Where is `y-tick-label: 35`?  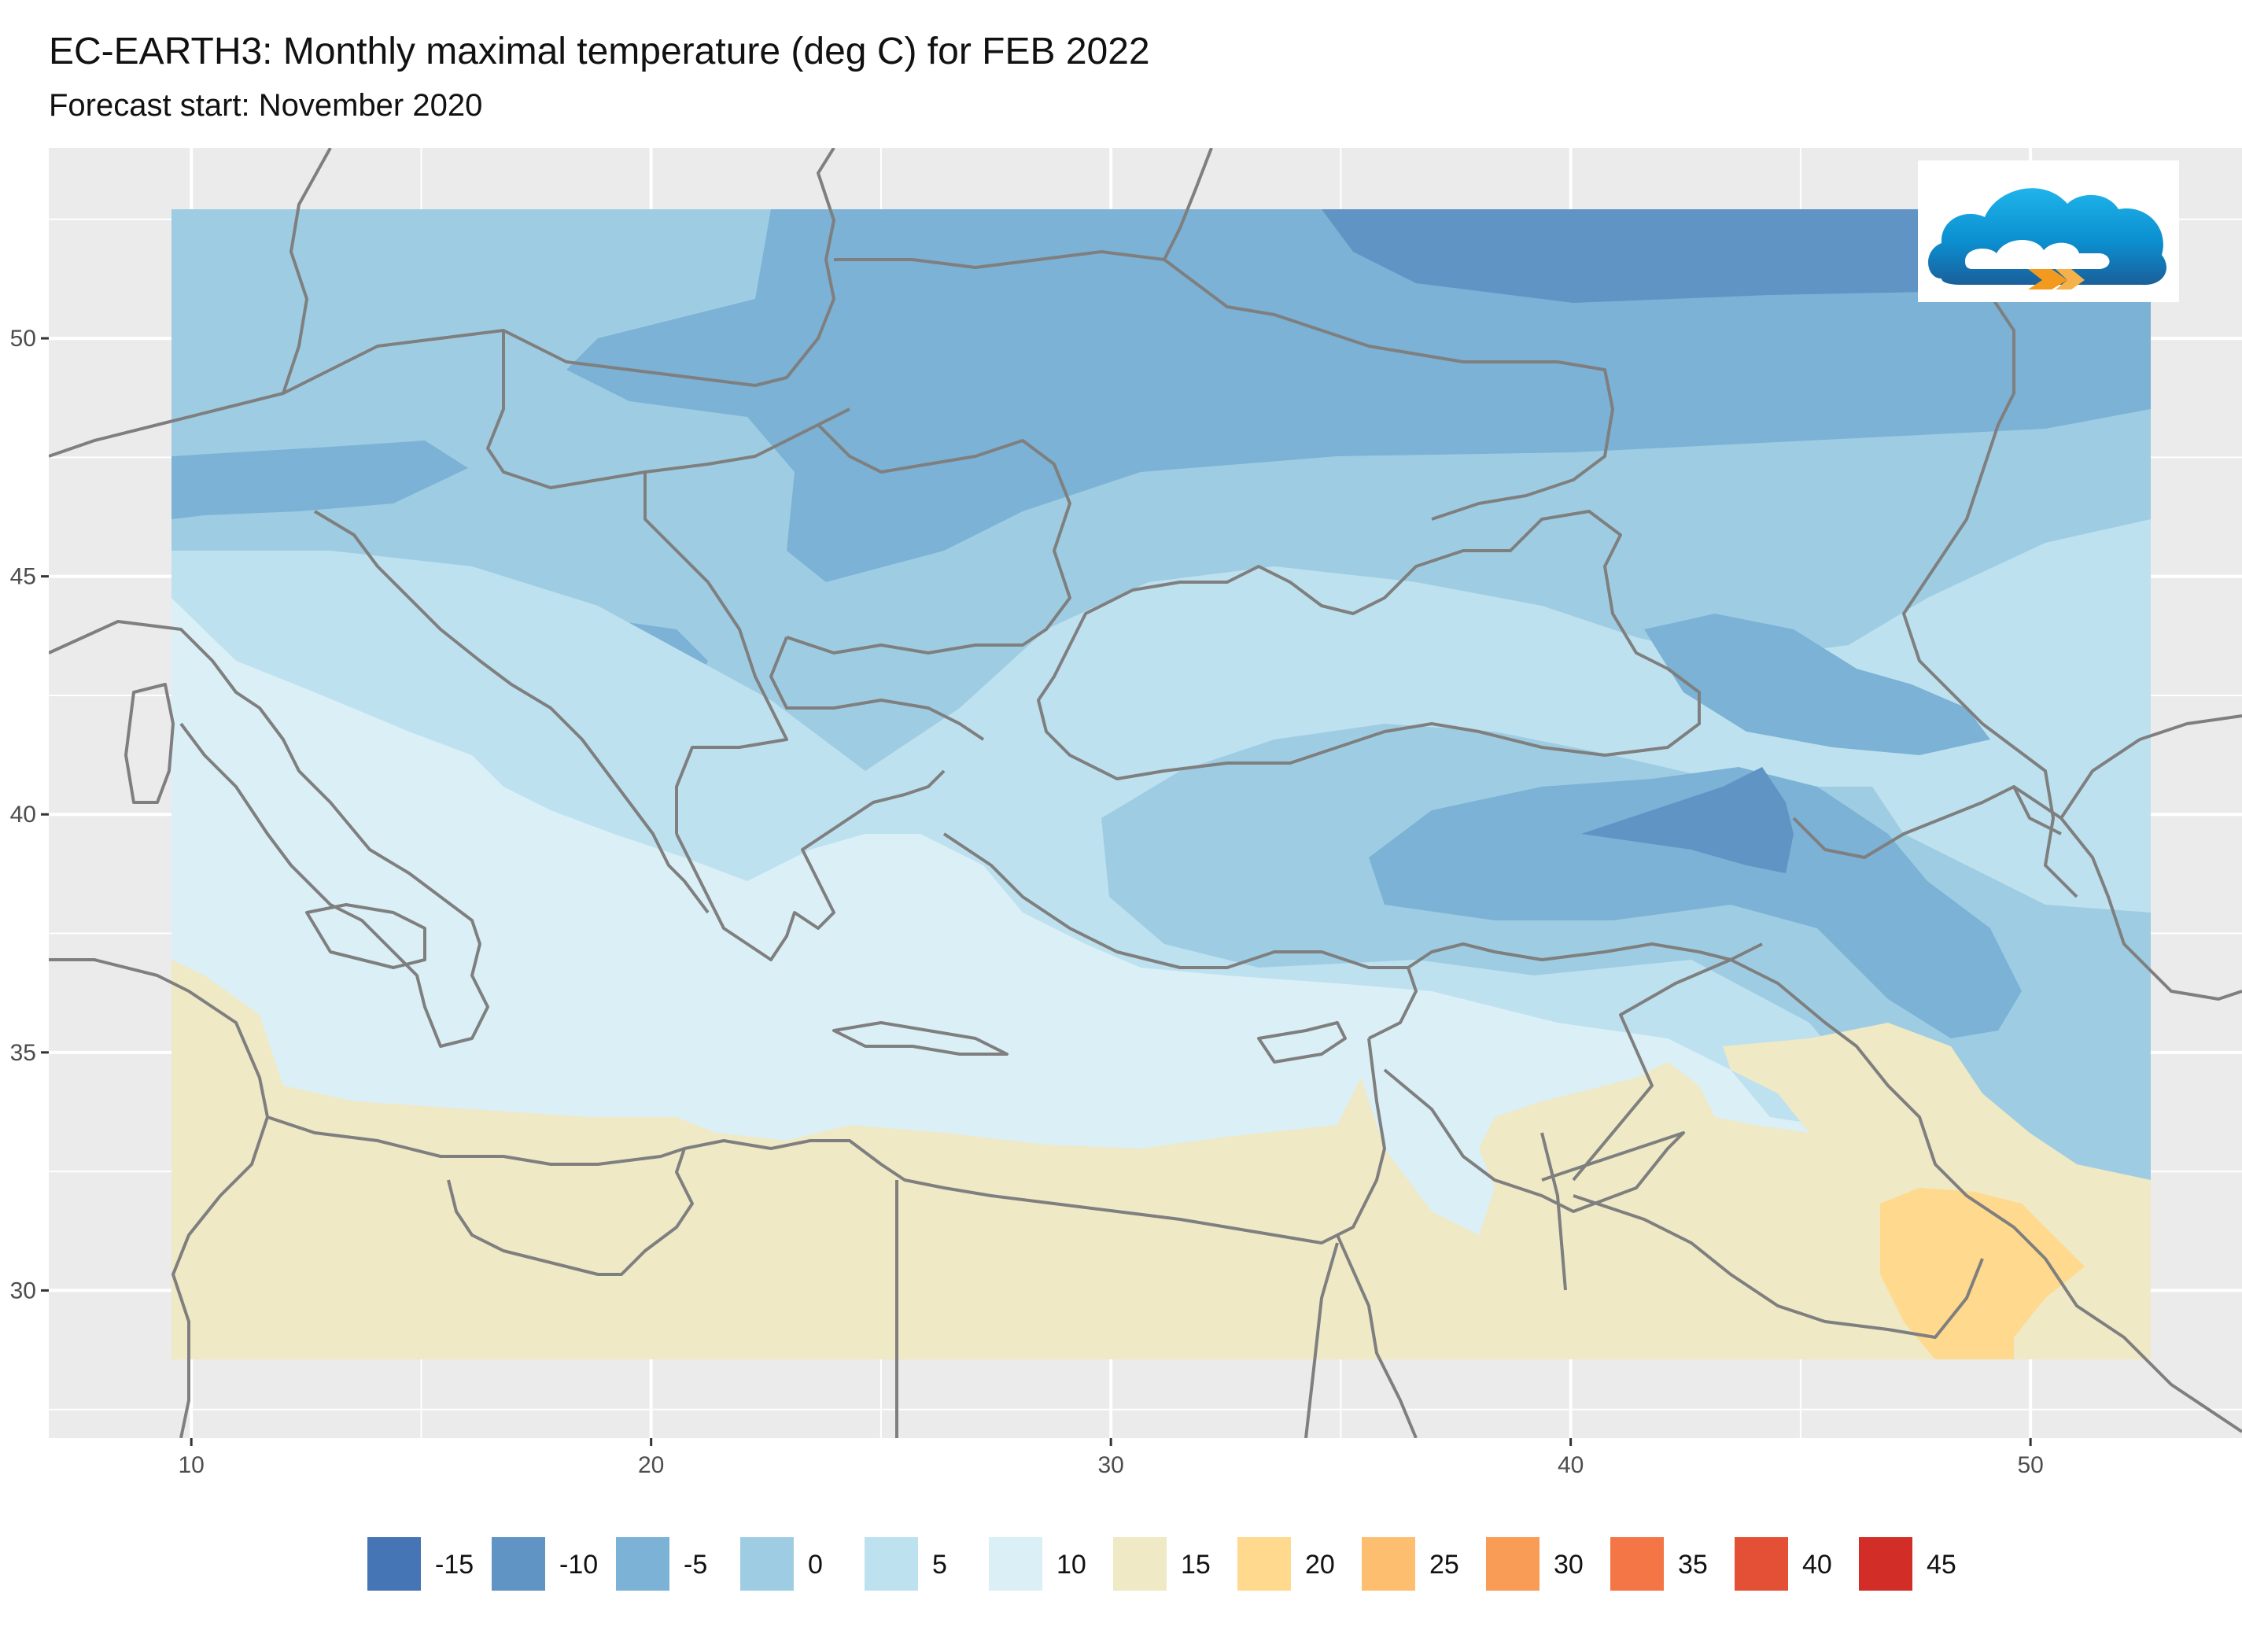 y-tick-label: 35 is located at coordinates (23, 1053).